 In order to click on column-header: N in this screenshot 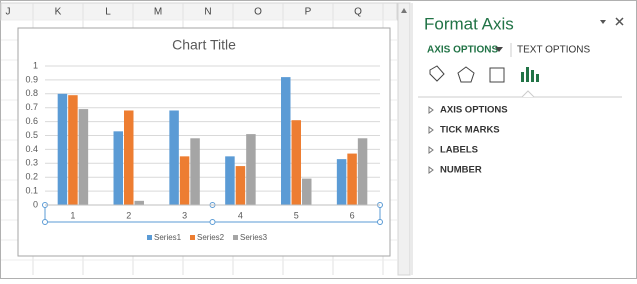, I will do `click(207, 12)`.